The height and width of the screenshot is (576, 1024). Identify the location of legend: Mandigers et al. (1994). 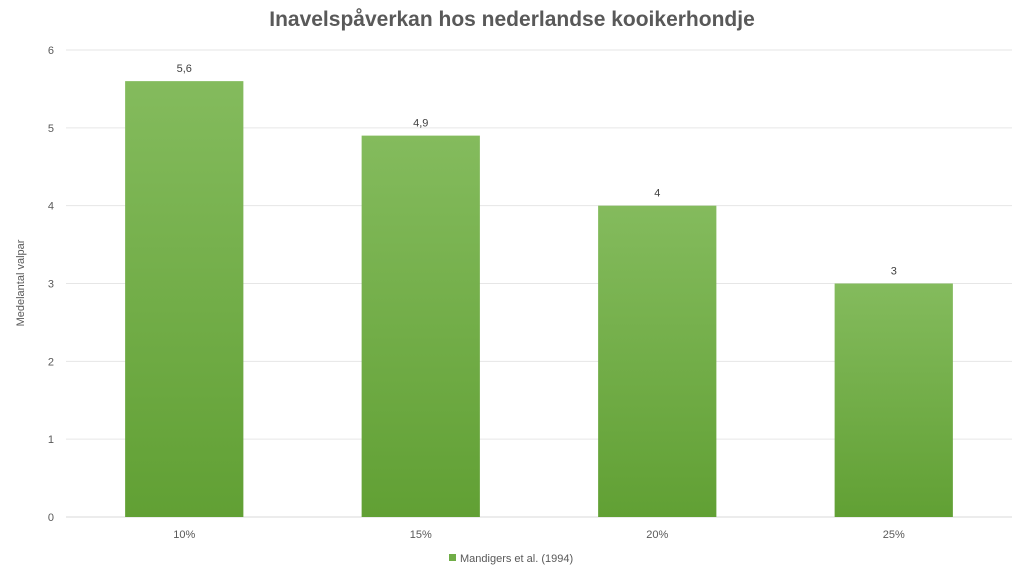
(511, 559).